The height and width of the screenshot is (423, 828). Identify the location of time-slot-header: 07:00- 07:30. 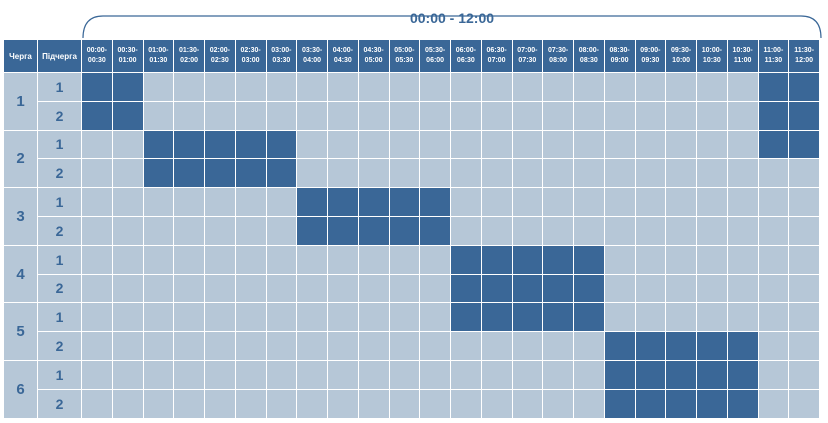
(527, 56).